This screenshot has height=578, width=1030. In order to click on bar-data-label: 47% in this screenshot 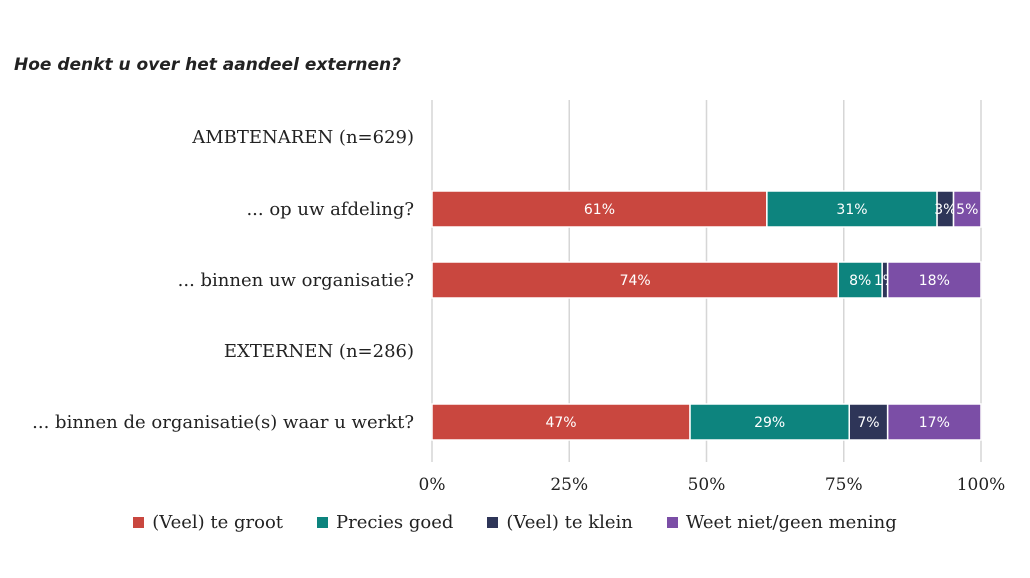, I will do `click(560, 423)`.